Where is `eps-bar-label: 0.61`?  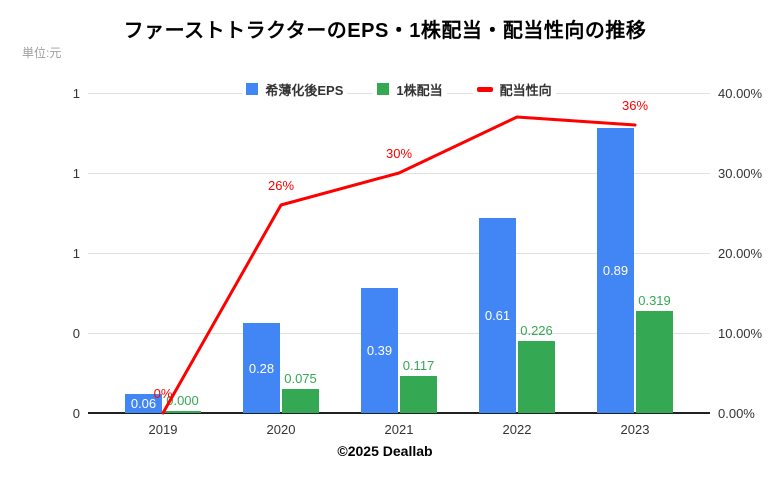 eps-bar-label: 0.61 is located at coordinates (497, 315).